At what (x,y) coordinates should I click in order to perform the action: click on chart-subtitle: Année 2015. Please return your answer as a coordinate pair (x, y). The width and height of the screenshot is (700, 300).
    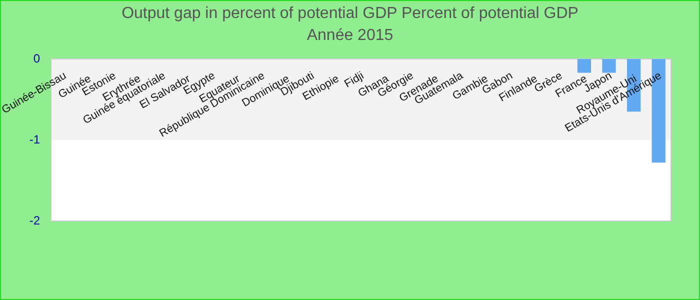
    Looking at the image, I should click on (350, 36).